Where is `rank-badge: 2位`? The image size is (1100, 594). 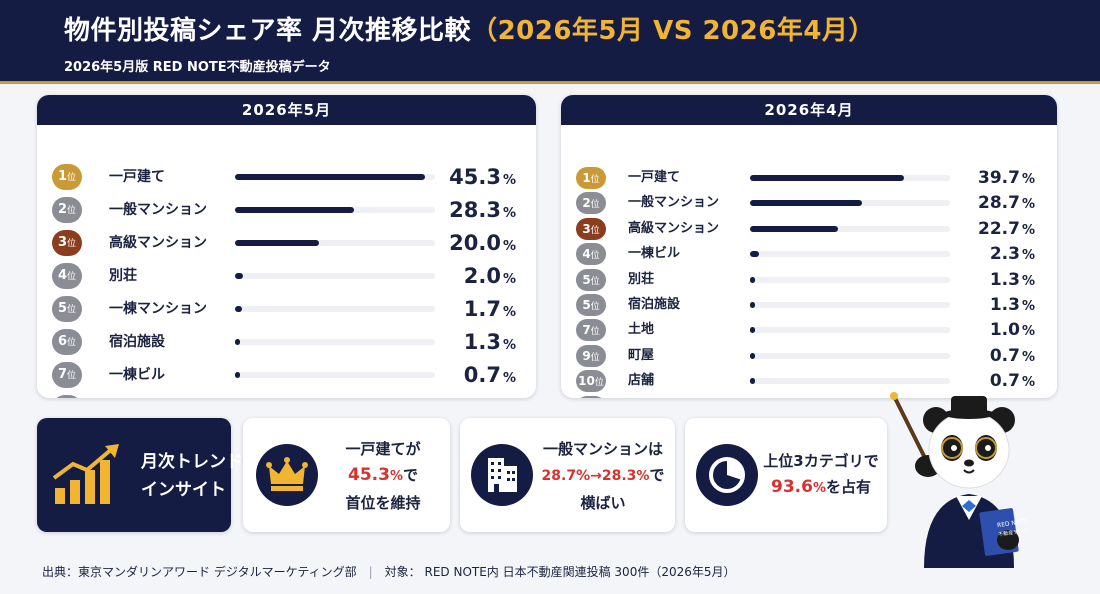
rank-badge: 2位 is located at coordinates (591, 203).